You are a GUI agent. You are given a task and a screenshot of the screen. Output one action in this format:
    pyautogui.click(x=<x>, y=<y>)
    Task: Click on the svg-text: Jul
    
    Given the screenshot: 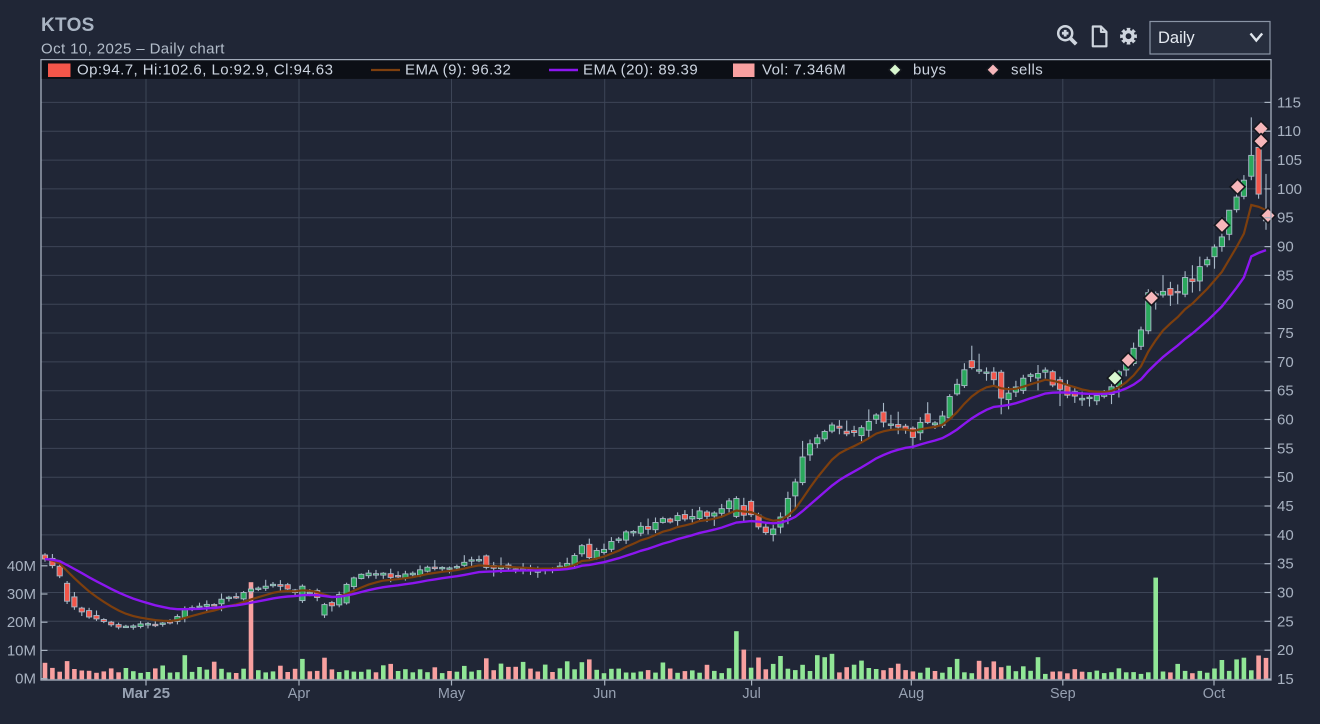 What is the action you would take?
    pyautogui.click(x=751, y=694)
    